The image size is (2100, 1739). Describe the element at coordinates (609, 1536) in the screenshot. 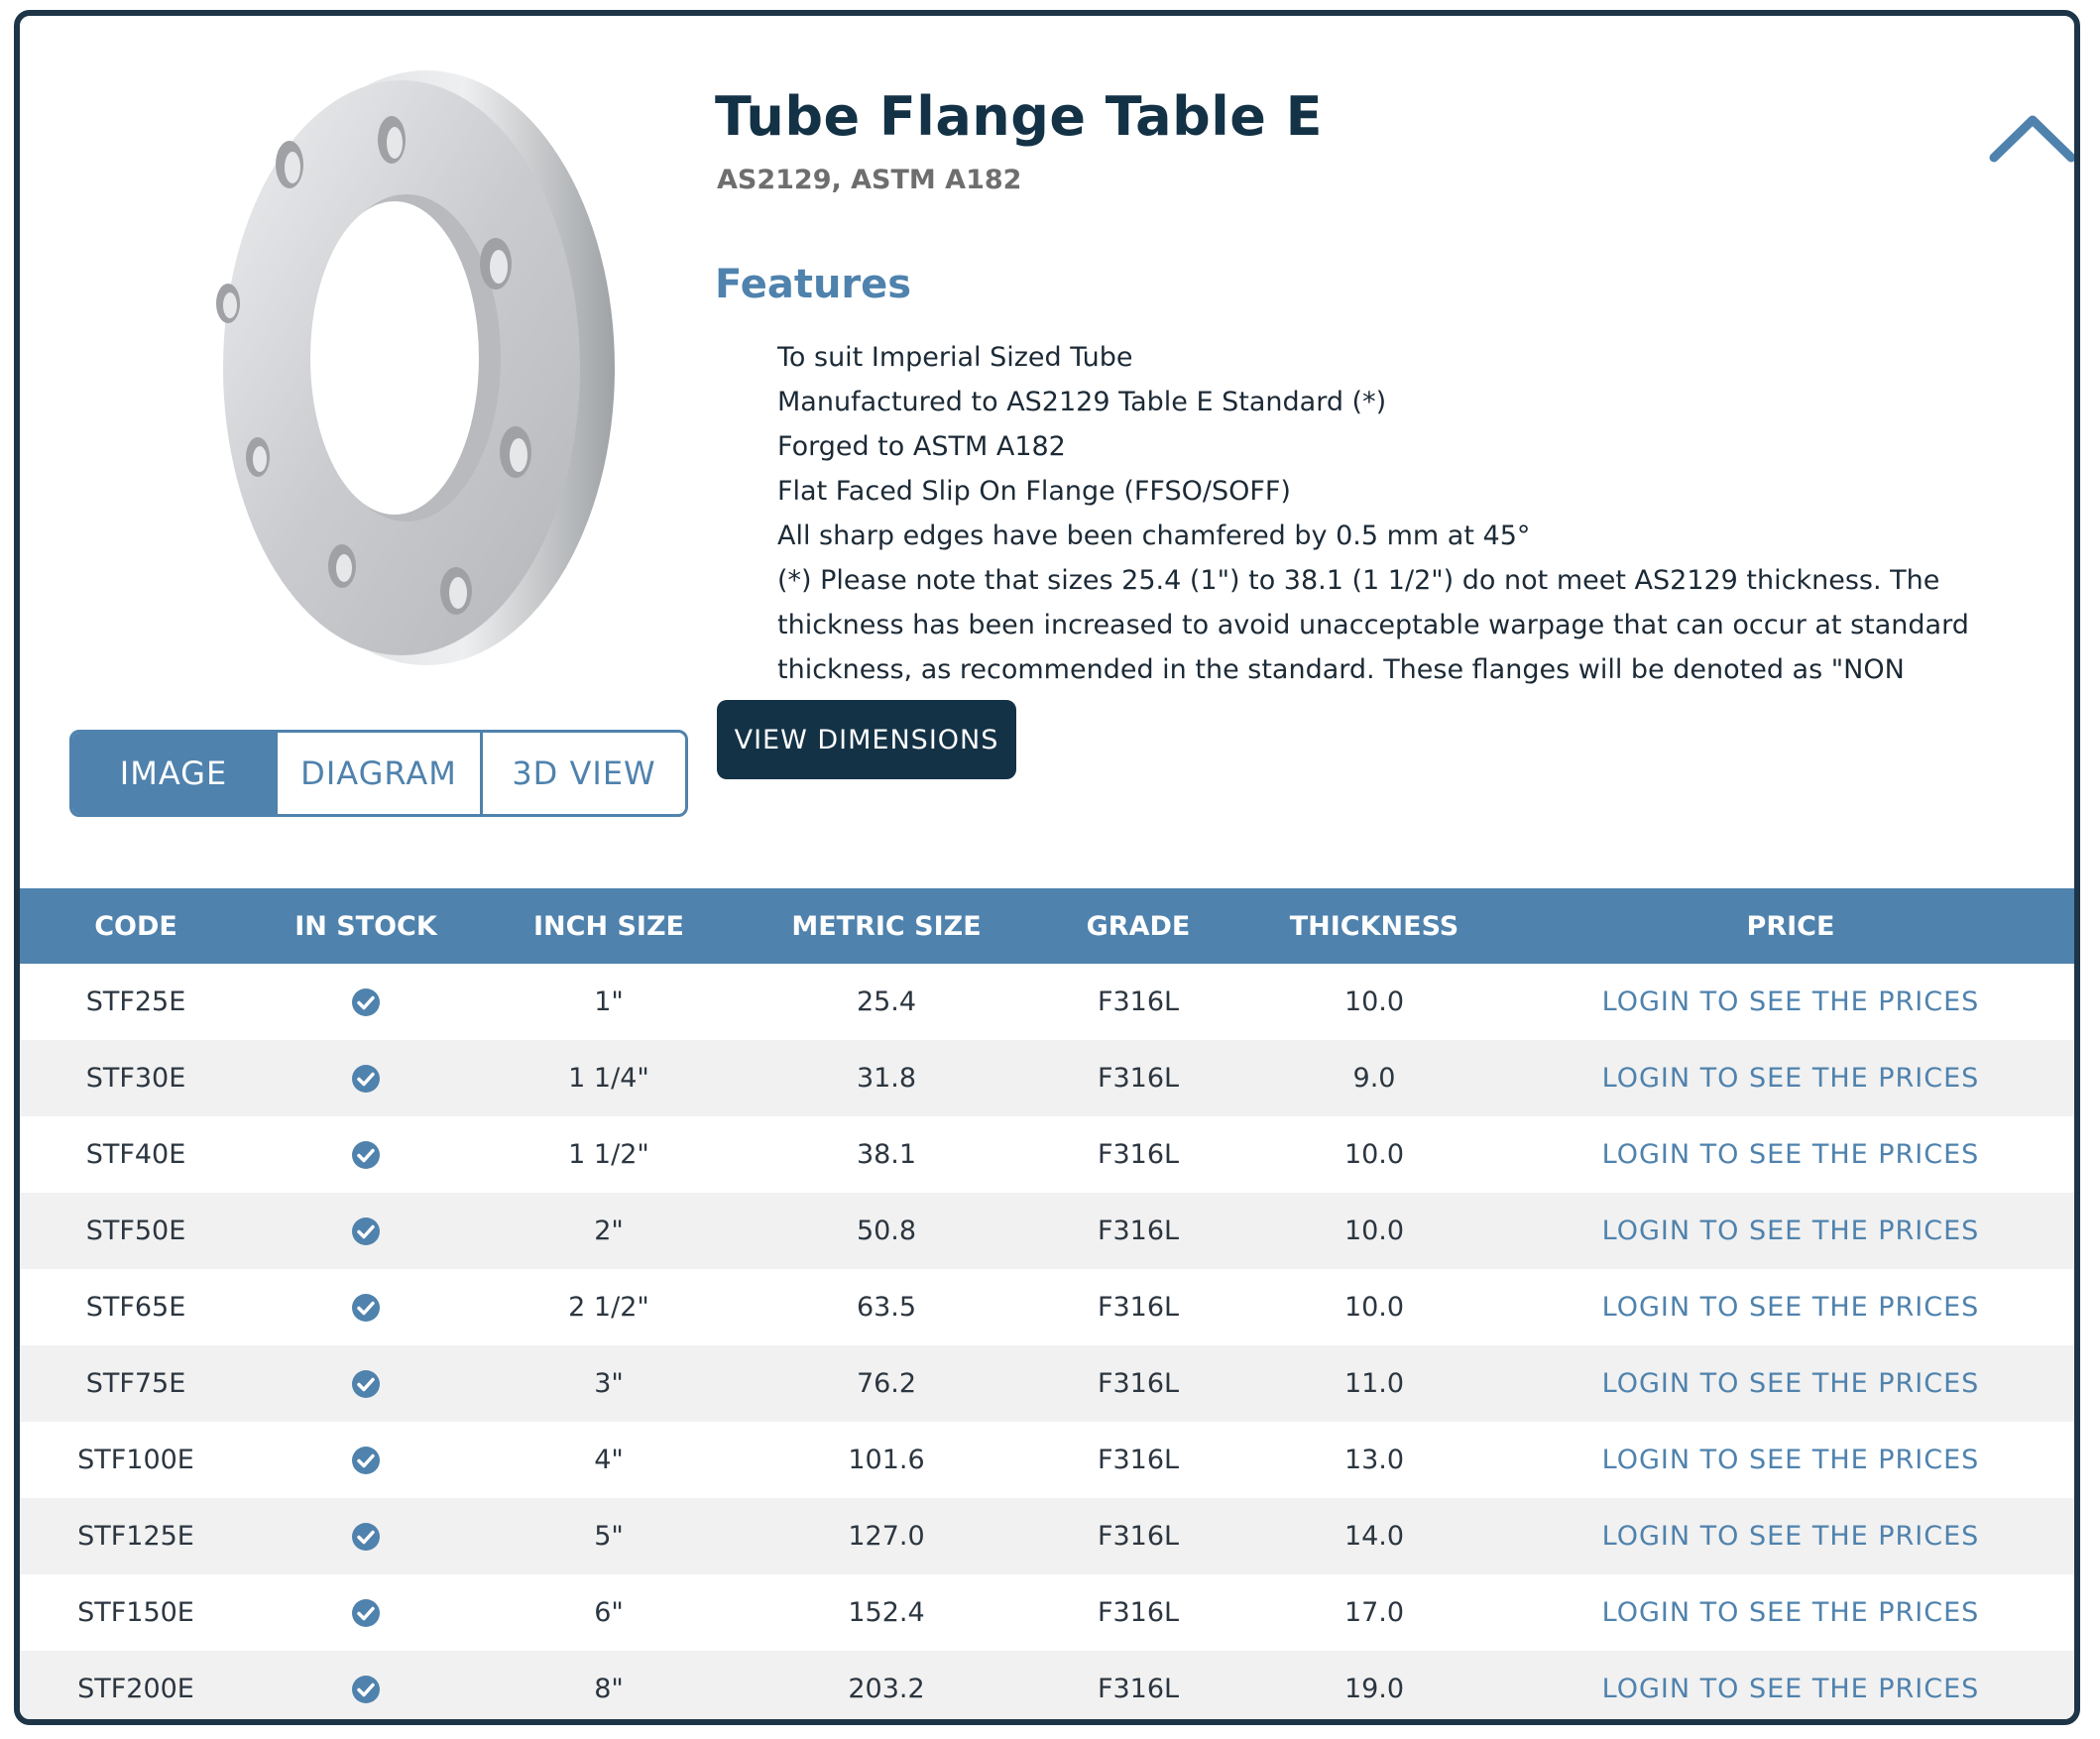

I see `cell-inch-size: 5"` at that location.